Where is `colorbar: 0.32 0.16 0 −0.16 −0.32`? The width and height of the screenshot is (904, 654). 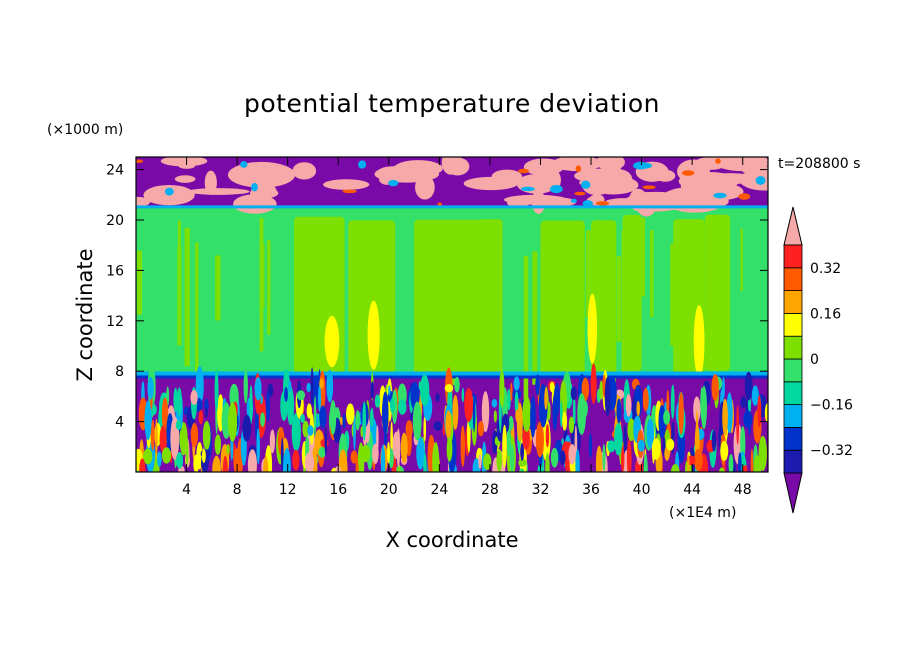
colorbar: 0.32 0.16 0 −0.16 −0.32 is located at coordinates (818, 360).